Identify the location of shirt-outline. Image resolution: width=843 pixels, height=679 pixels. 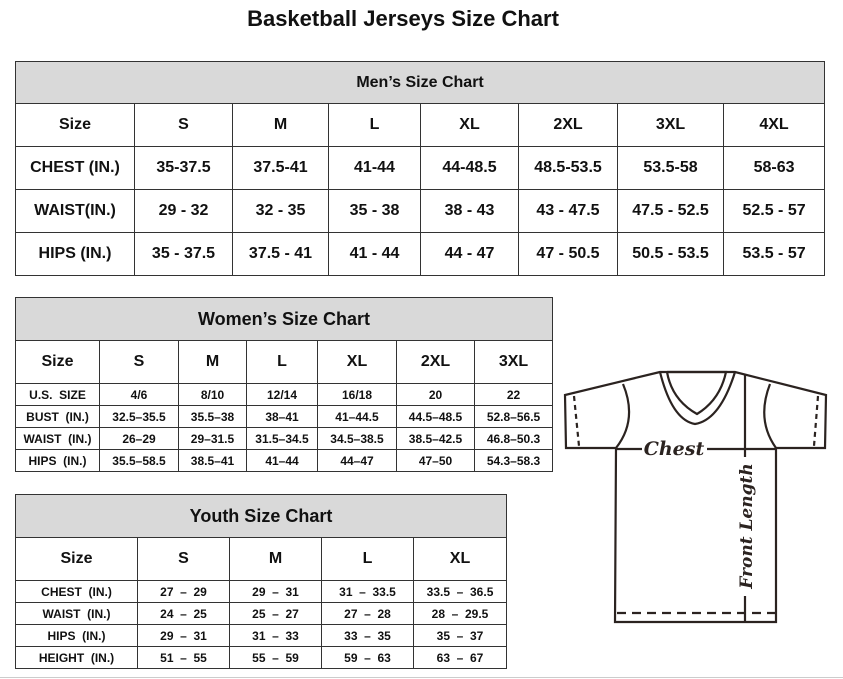
(695, 497).